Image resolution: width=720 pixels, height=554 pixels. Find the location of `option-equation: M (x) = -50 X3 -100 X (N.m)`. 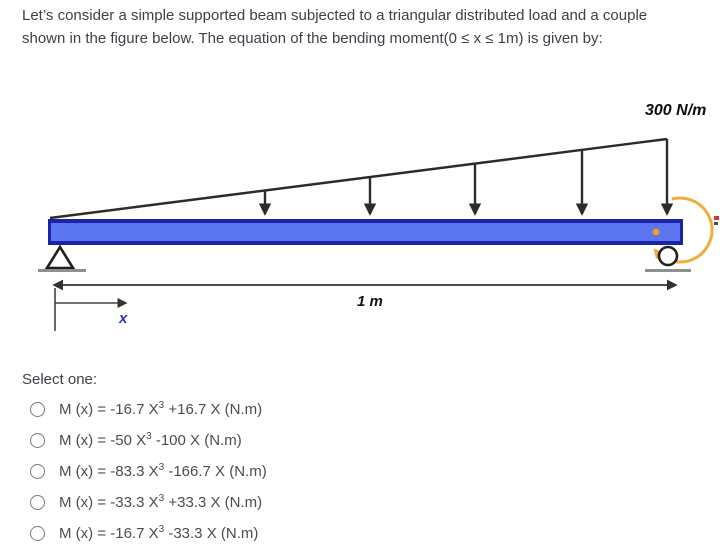

option-equation: M (x) = -50 X3 -100 X (N.m) is located at coordinates (150, 440).